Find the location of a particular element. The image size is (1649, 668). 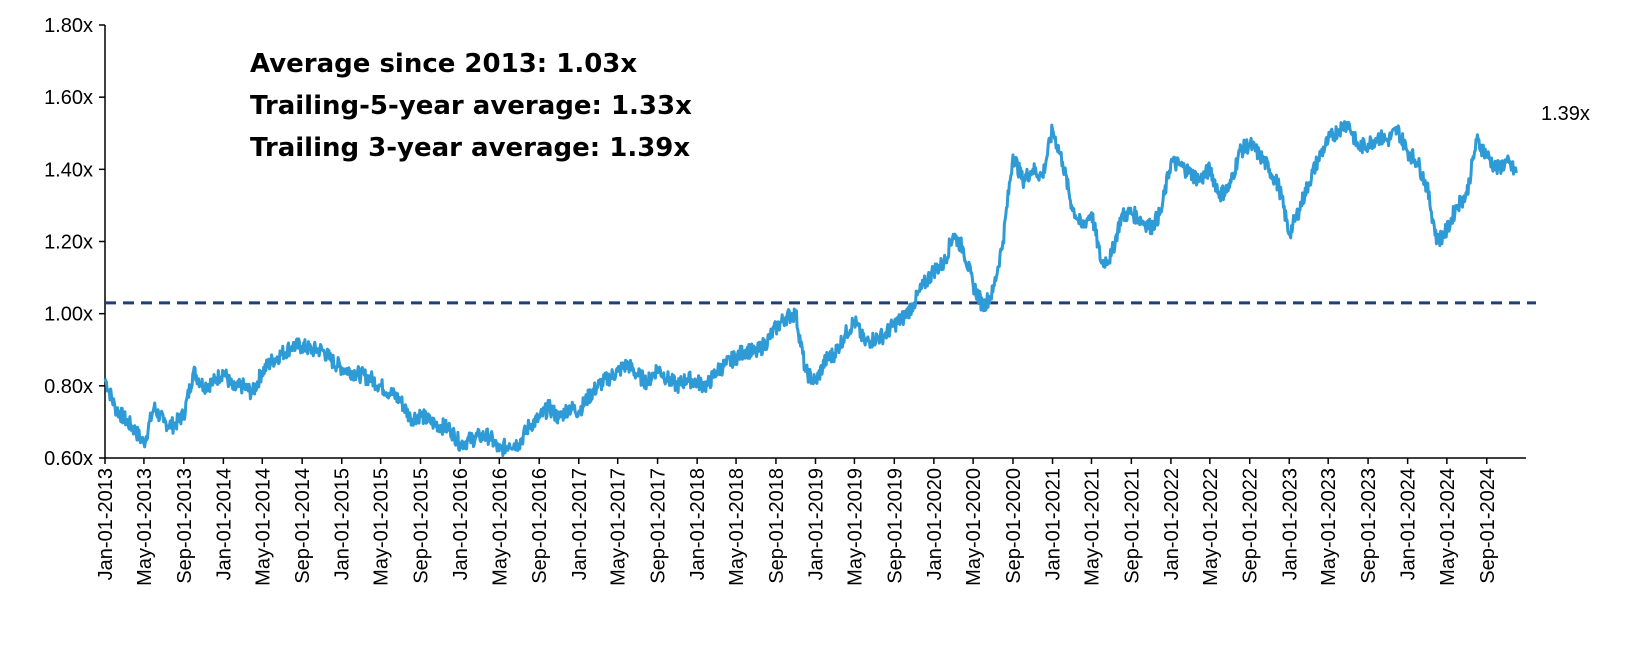

end-value-label: 1.39x is located at coordinates (1565, 114).